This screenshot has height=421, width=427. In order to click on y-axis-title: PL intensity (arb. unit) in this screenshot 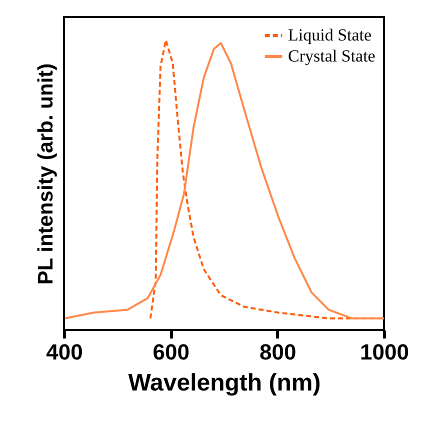, I will do `click(46, 174)`.